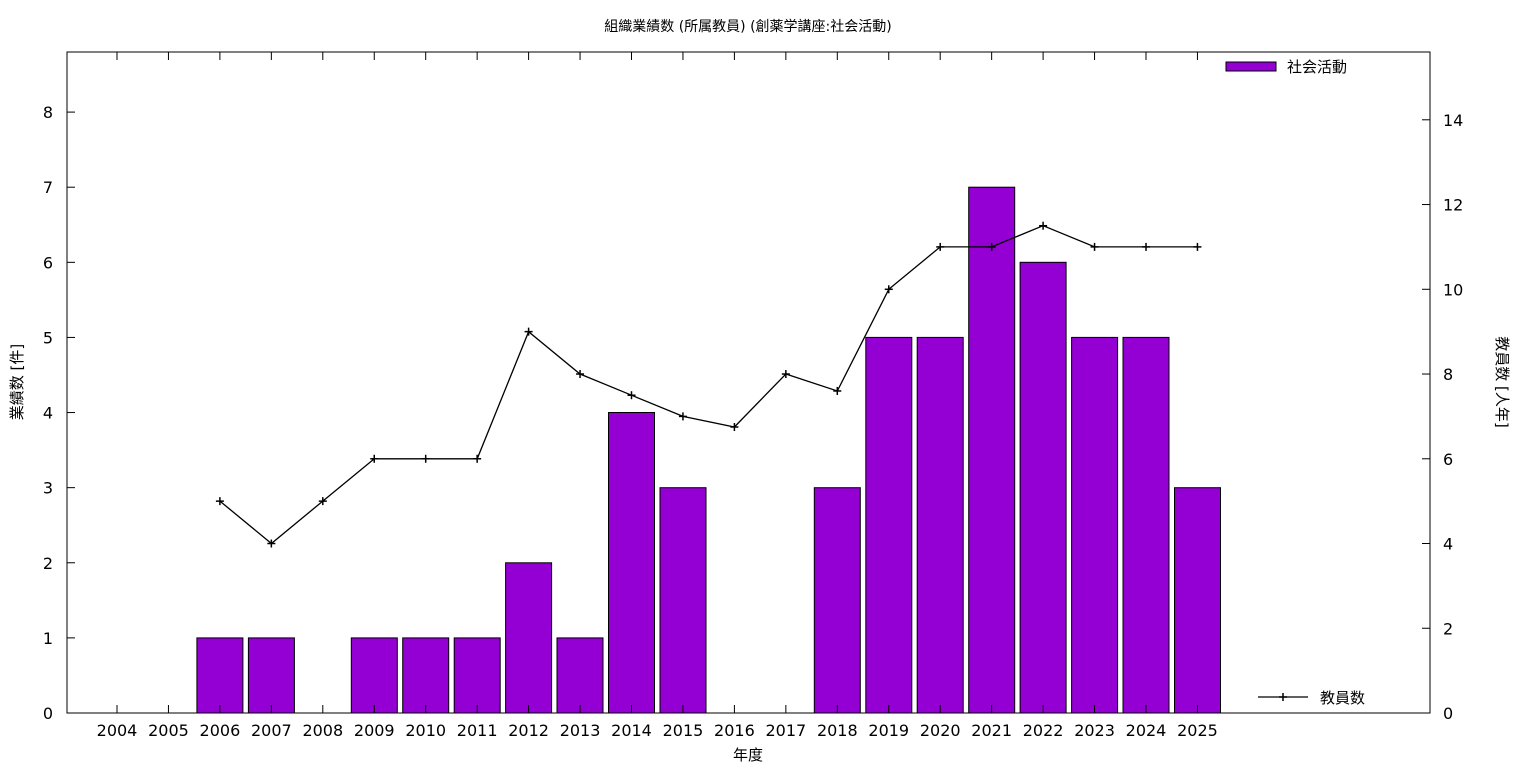 This screenshot has height=768, width=1536. Describe the element at coordinates (631, 730) in the screenshot. I see `x-tick-label: 2014` at that location.